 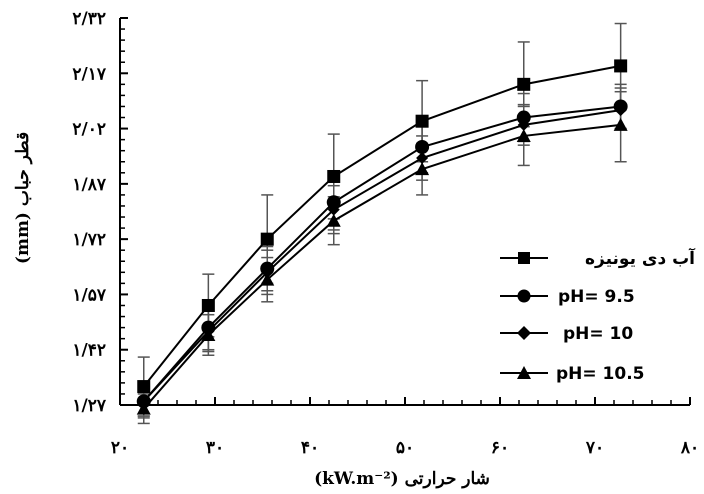 I want to click on legend-item-0: آب دی یونیزه, so click(x=598, y=258).